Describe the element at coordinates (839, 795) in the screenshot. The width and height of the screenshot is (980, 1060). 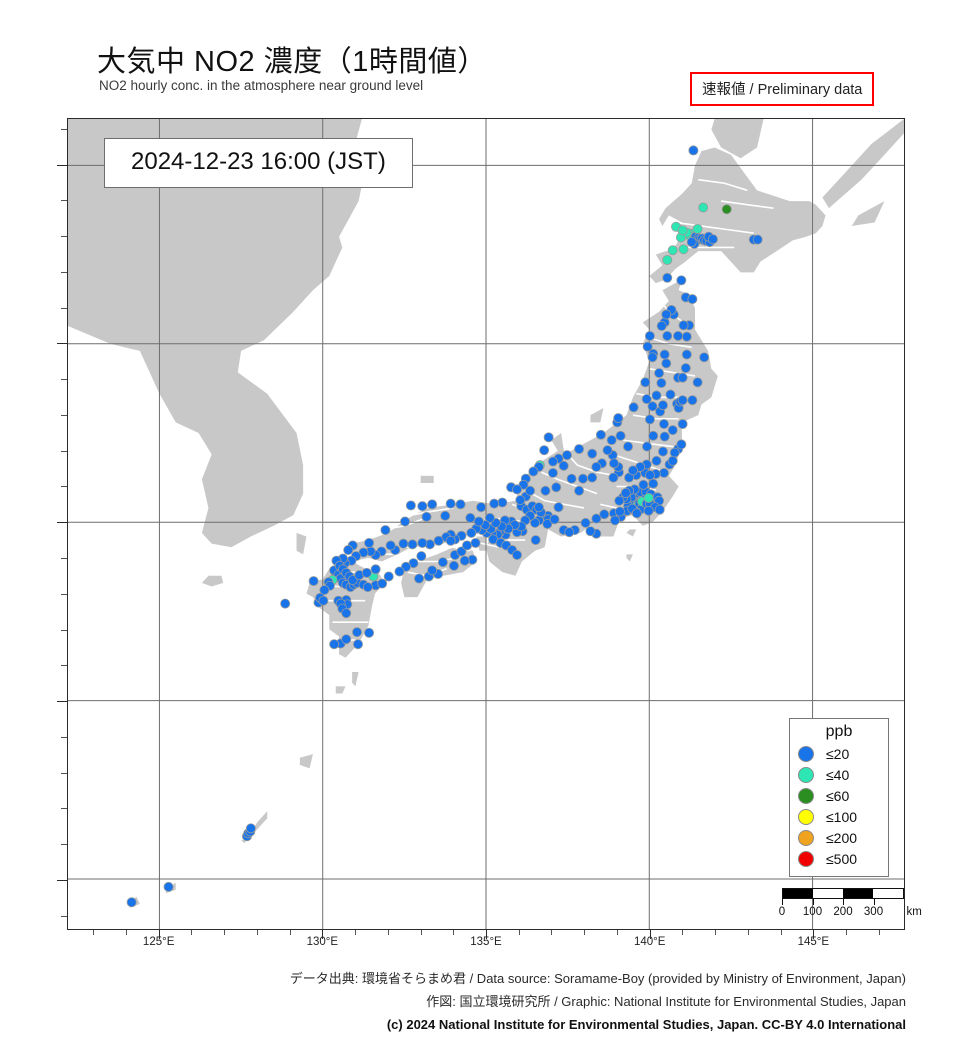
I see `legend-item-60: ≤60` at that location.